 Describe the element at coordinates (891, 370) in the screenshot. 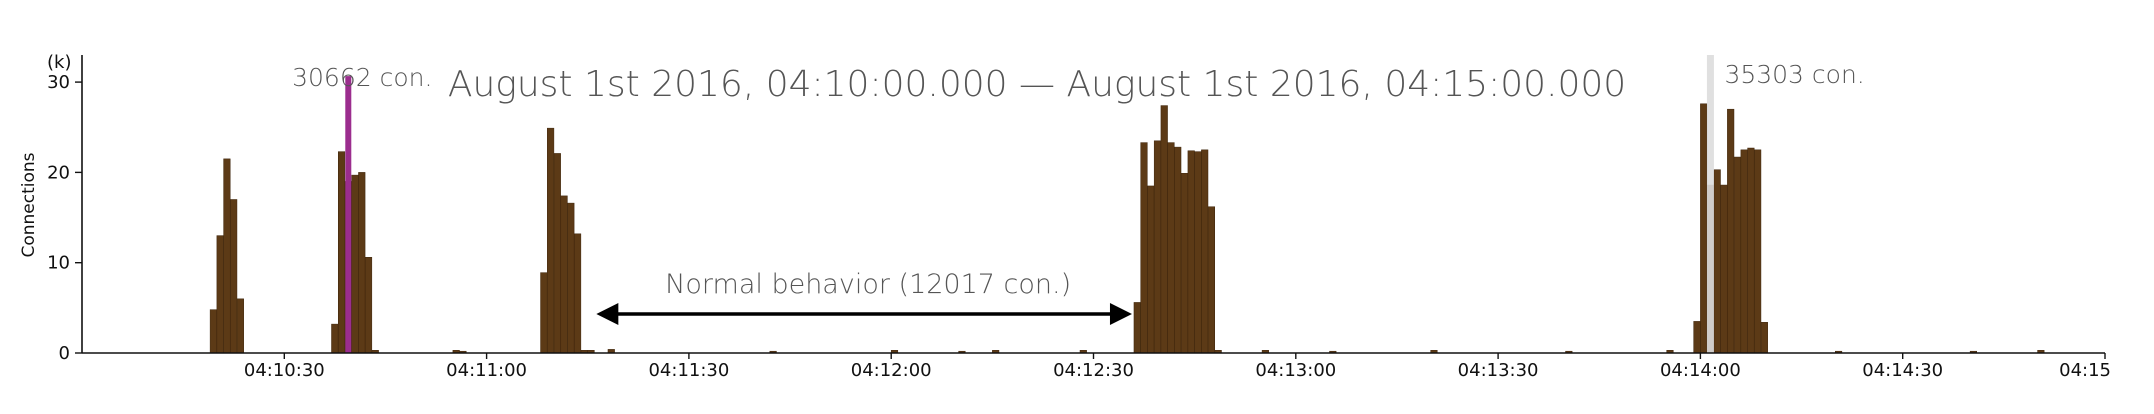

I see `x-tick-label: 04:12:00` at that location.